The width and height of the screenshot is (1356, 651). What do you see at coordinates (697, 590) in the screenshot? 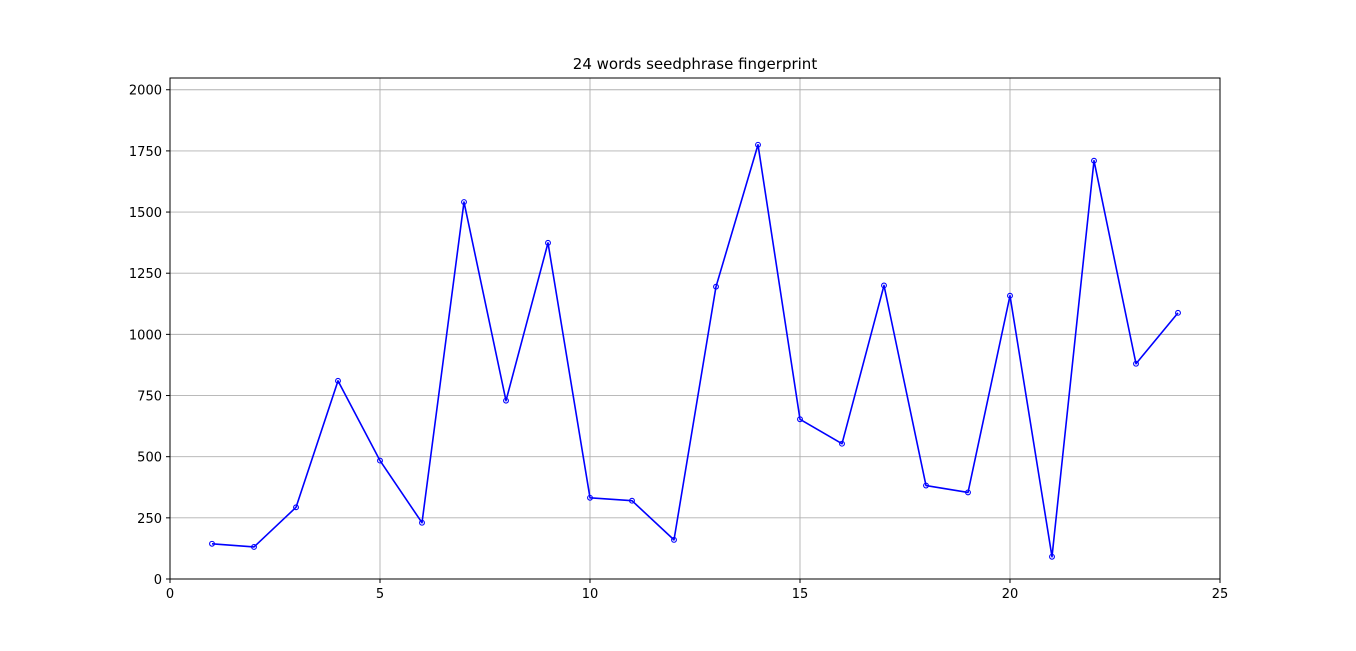
I see `x-axis: 0 5 10 15 20 25` at bounding box center [697, 590].